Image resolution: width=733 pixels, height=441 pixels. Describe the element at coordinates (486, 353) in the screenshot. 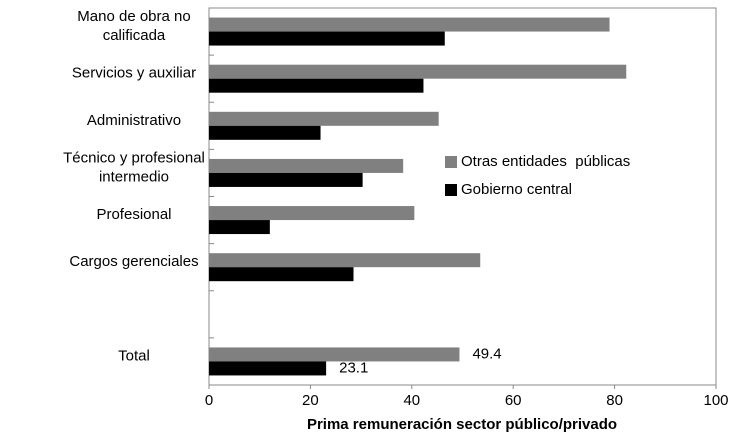

I see `data-label: 49.4` at that location.